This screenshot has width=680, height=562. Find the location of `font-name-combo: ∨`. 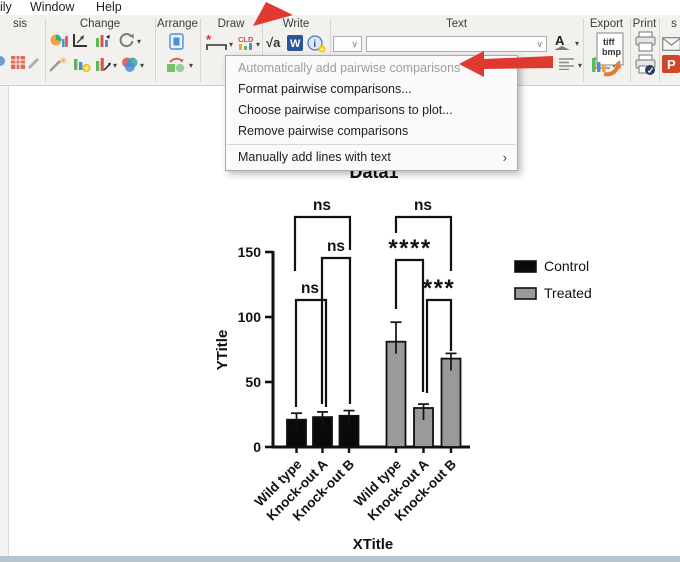

font-name-combo: ∨ is located at coordinates (456, 44).